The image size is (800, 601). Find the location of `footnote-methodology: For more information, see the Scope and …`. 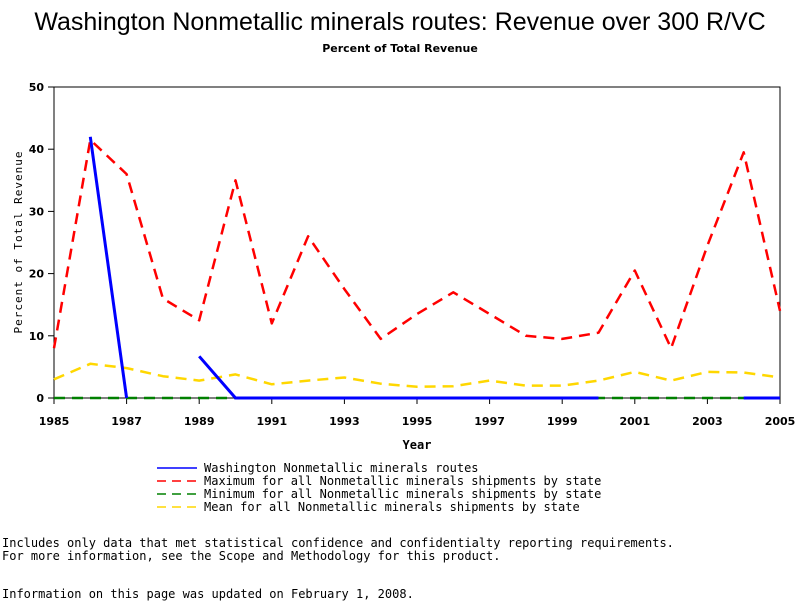

footnote-methodology: For more information, see the Scope and … is located at coordinates (251, 556).